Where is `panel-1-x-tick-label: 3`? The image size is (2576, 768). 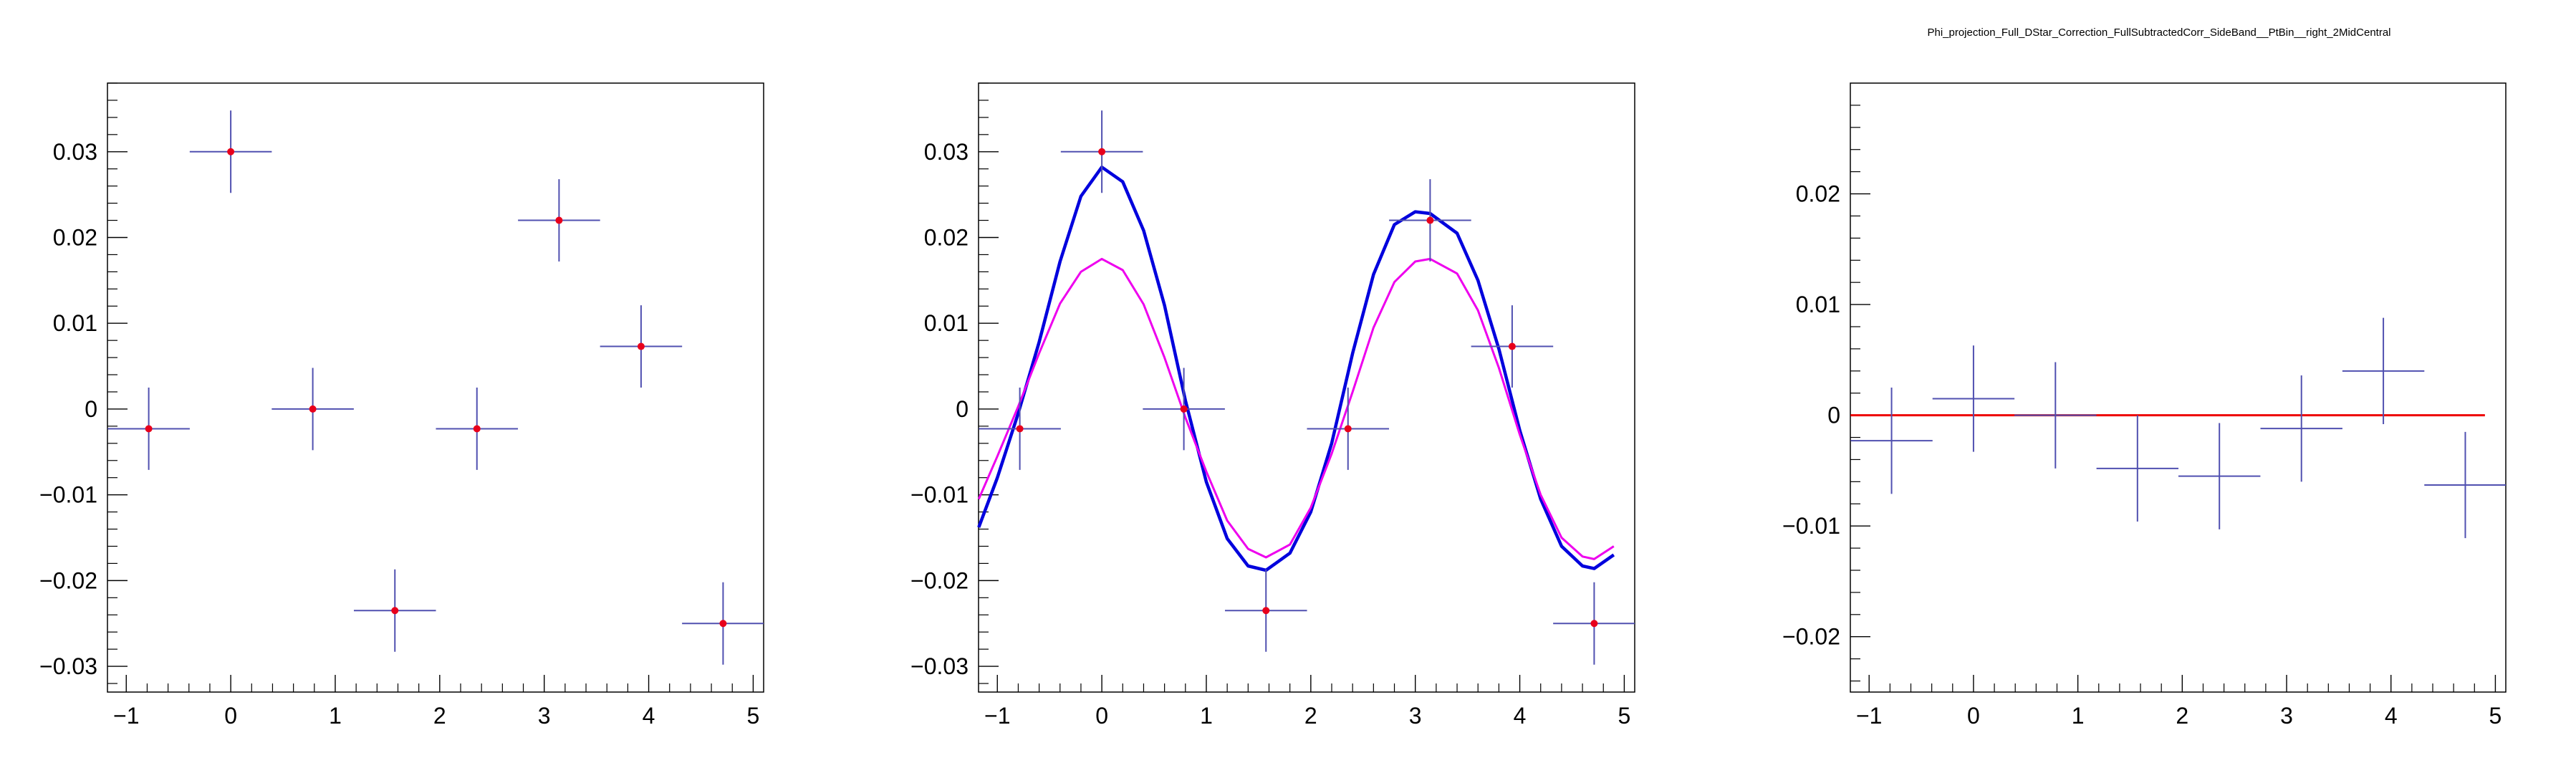
panel-1-x-tick-label: 3 is located at coordinates (545, 716).